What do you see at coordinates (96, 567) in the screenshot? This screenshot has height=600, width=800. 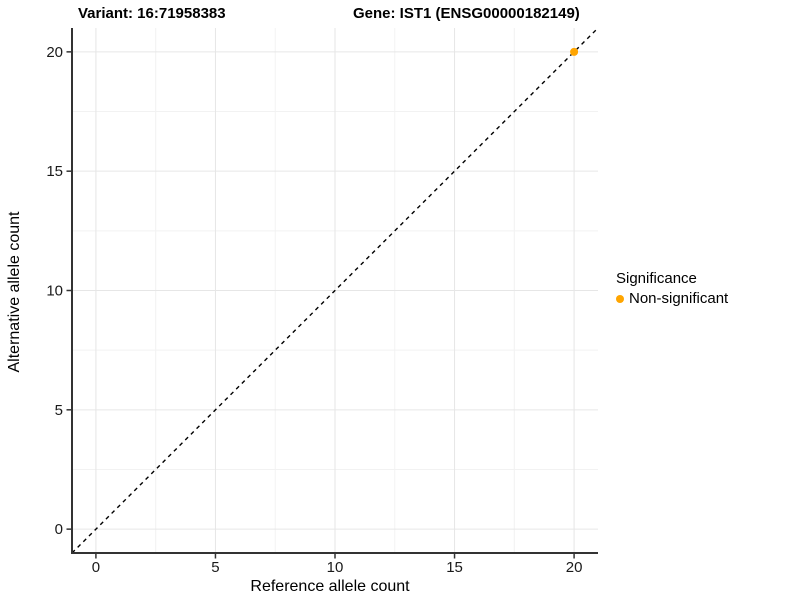 I see `x-tick-label: 0` at bounding box center [96, 567].